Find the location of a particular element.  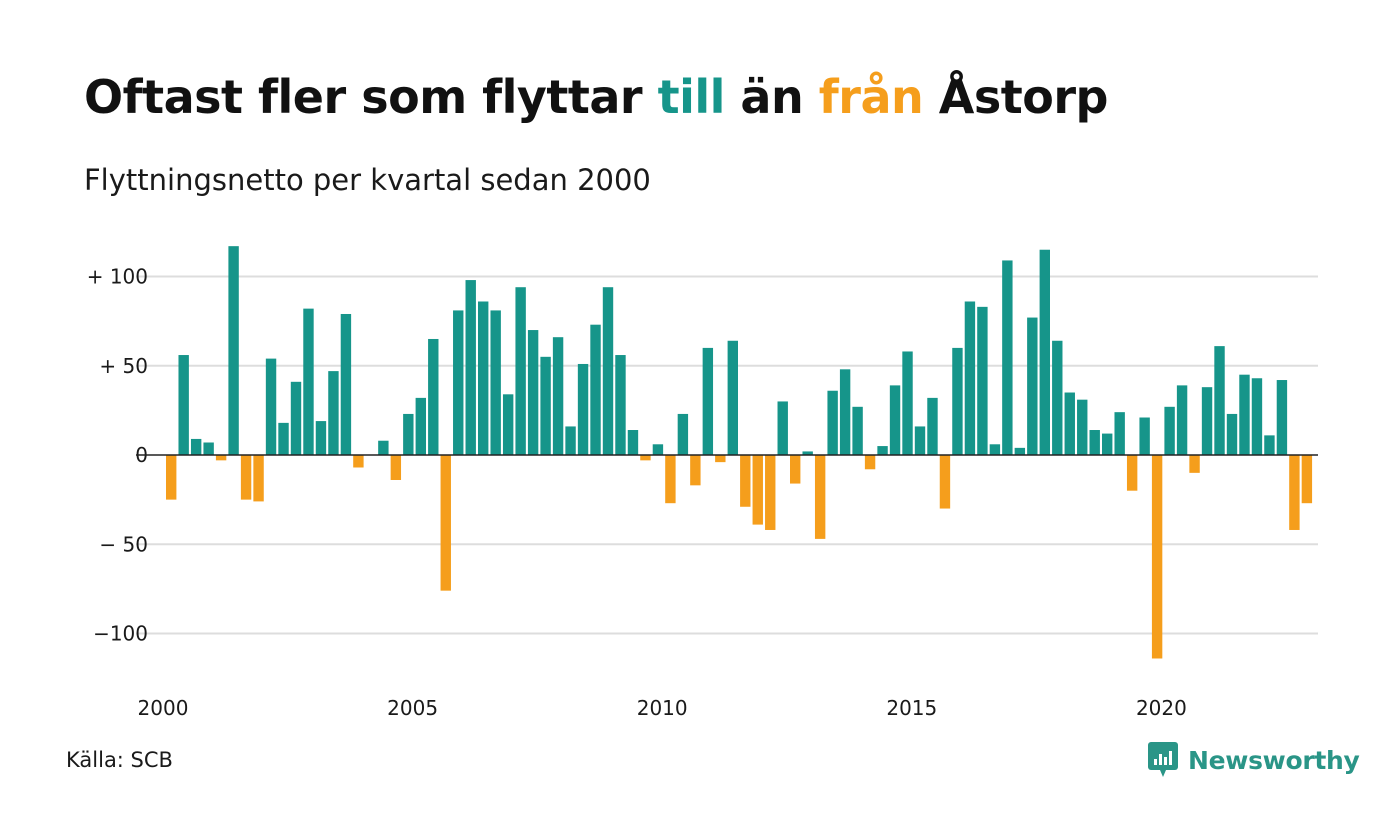

x-tick-label: 2000 is located at coordinates (163, 708).